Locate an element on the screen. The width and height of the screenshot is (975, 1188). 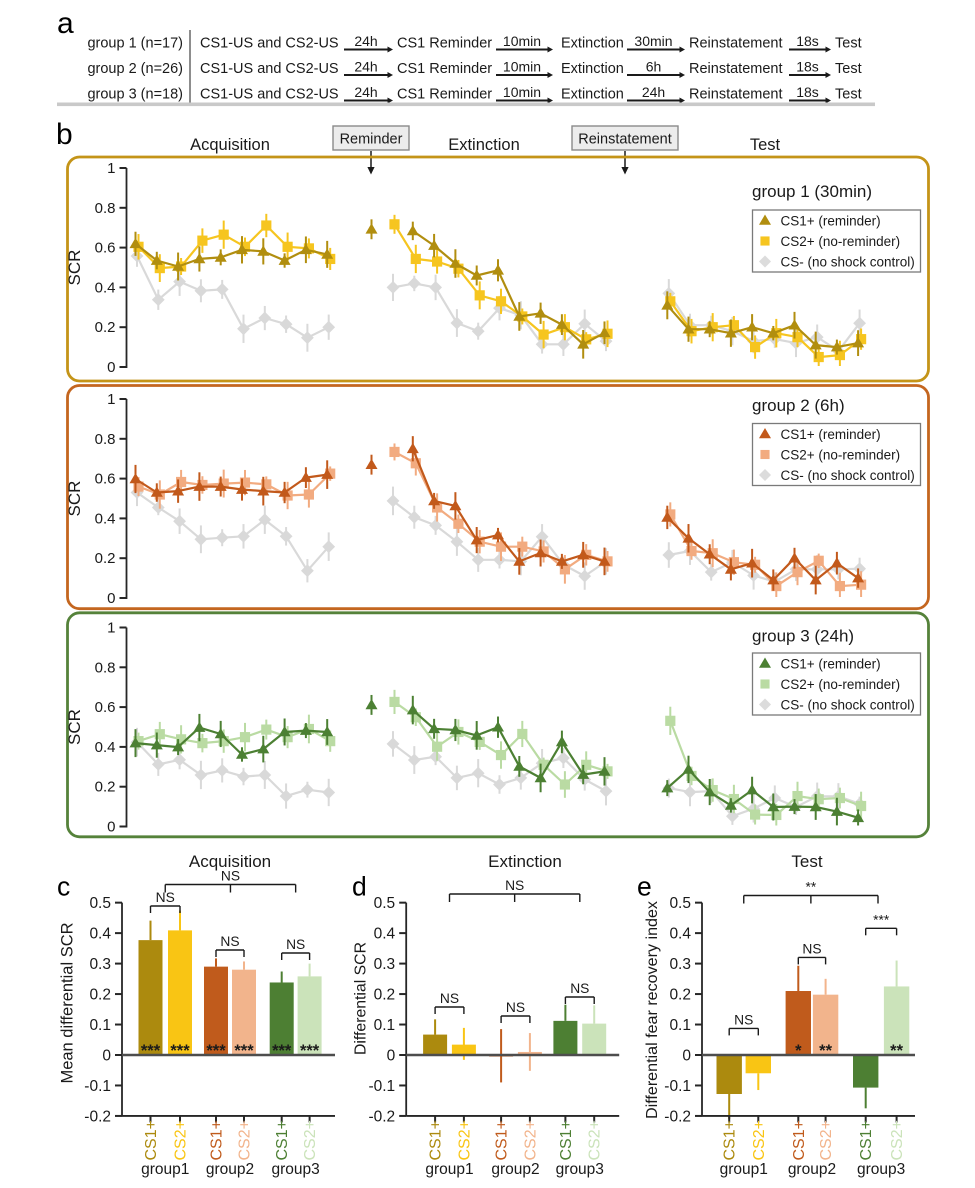
svg-text: group 1 (n=17) is located at coordinates (135, 44).